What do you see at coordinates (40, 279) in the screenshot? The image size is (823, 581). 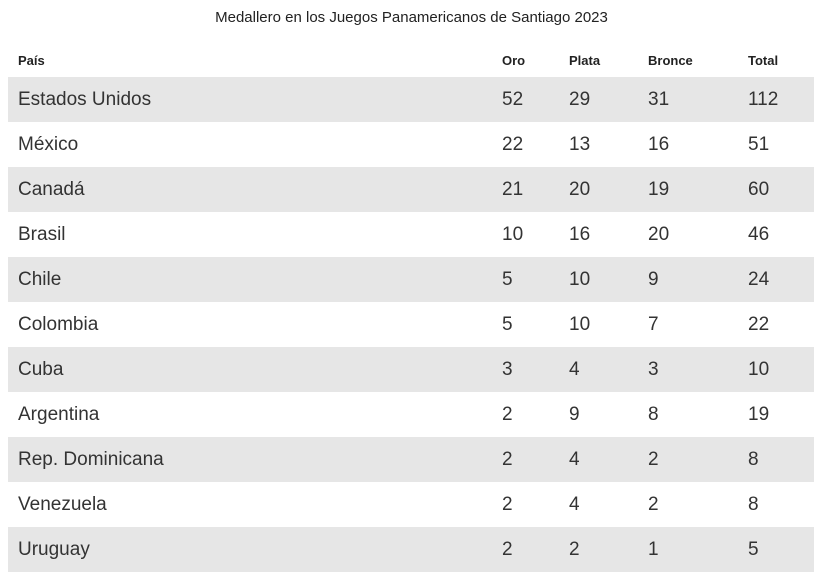 I see `cell-country: Chile` at bounding box center [40, 279].